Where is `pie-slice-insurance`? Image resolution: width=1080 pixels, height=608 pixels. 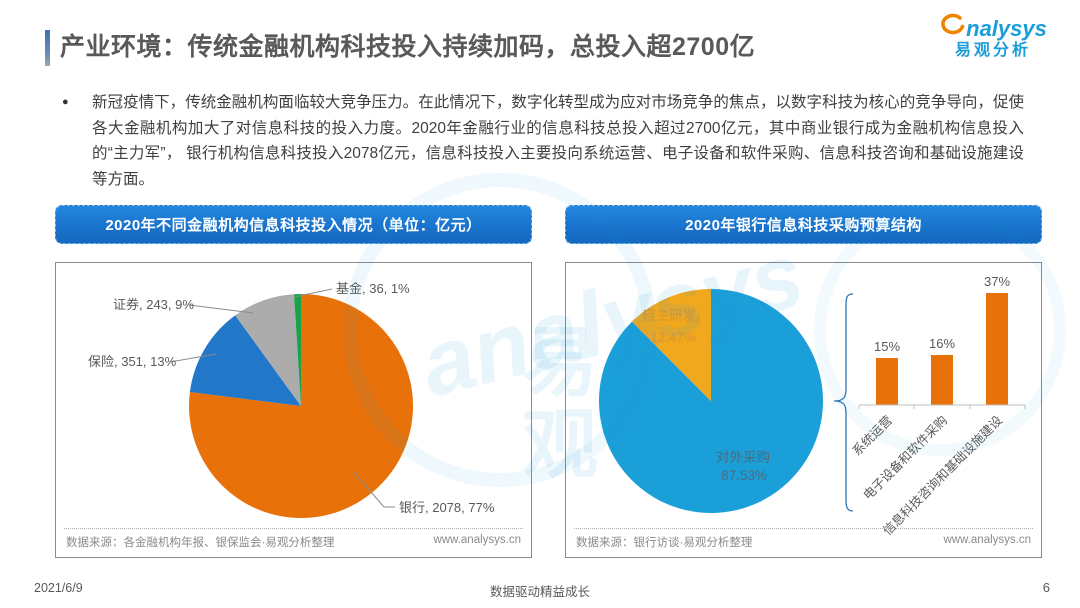
pie-slice-insurance is located at coordinates (245, 360).